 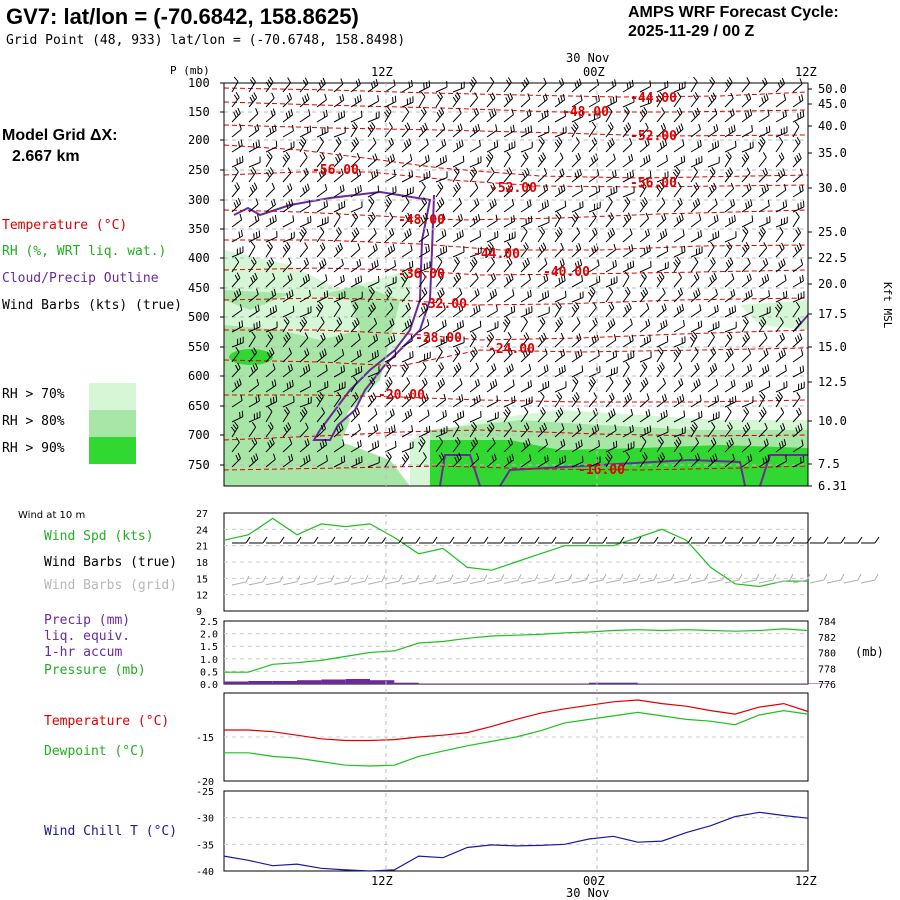 What do you see at coordinates (516, 179) in the screenshot?
I see `temperature-contour` at bounding box center [516, 179].